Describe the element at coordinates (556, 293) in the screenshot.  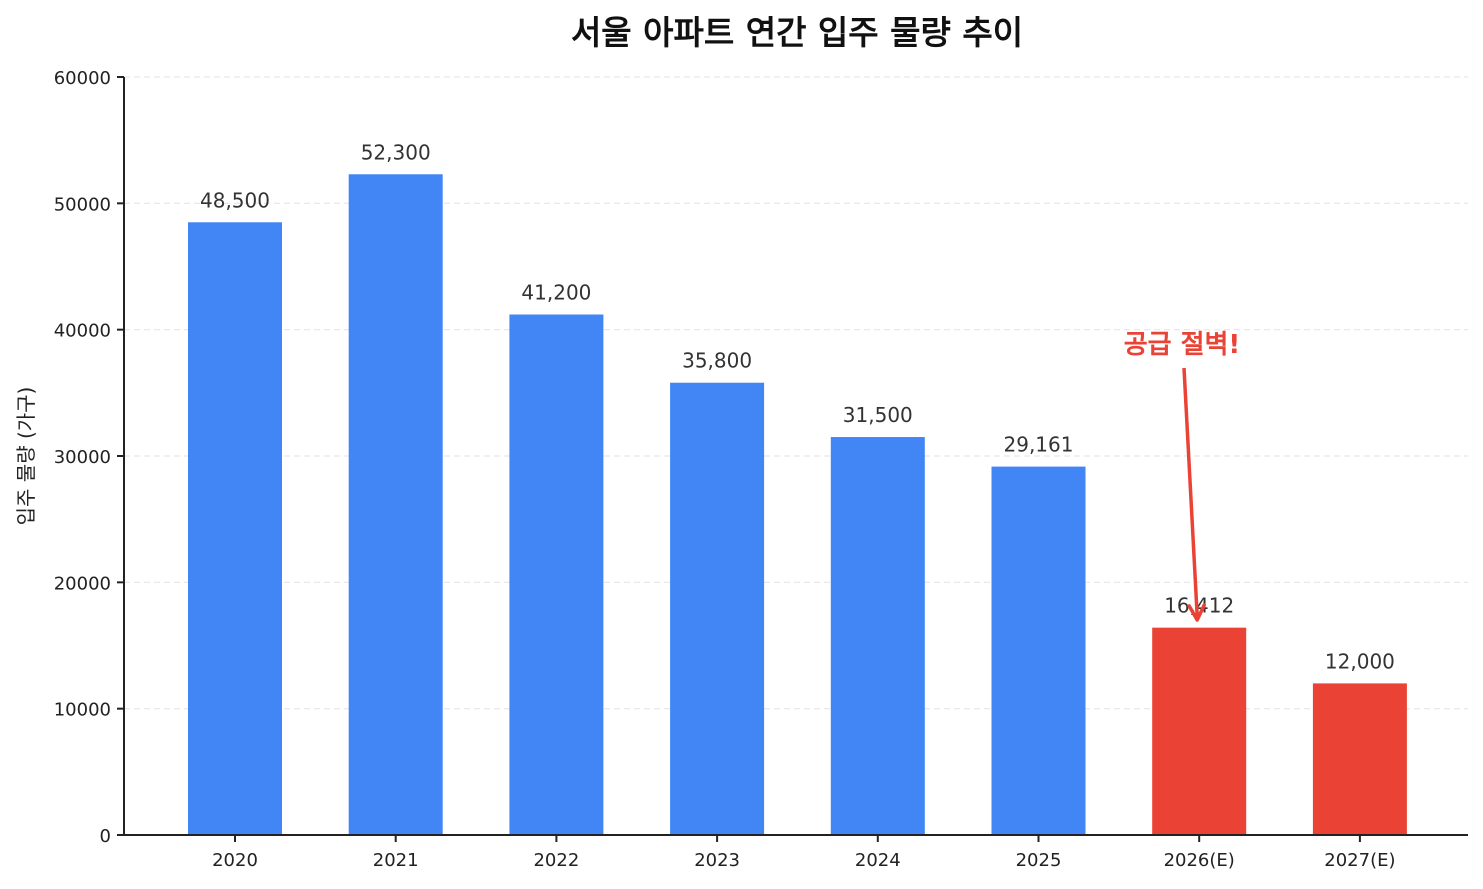
I see `bar-value-label: 41,200` at that location.